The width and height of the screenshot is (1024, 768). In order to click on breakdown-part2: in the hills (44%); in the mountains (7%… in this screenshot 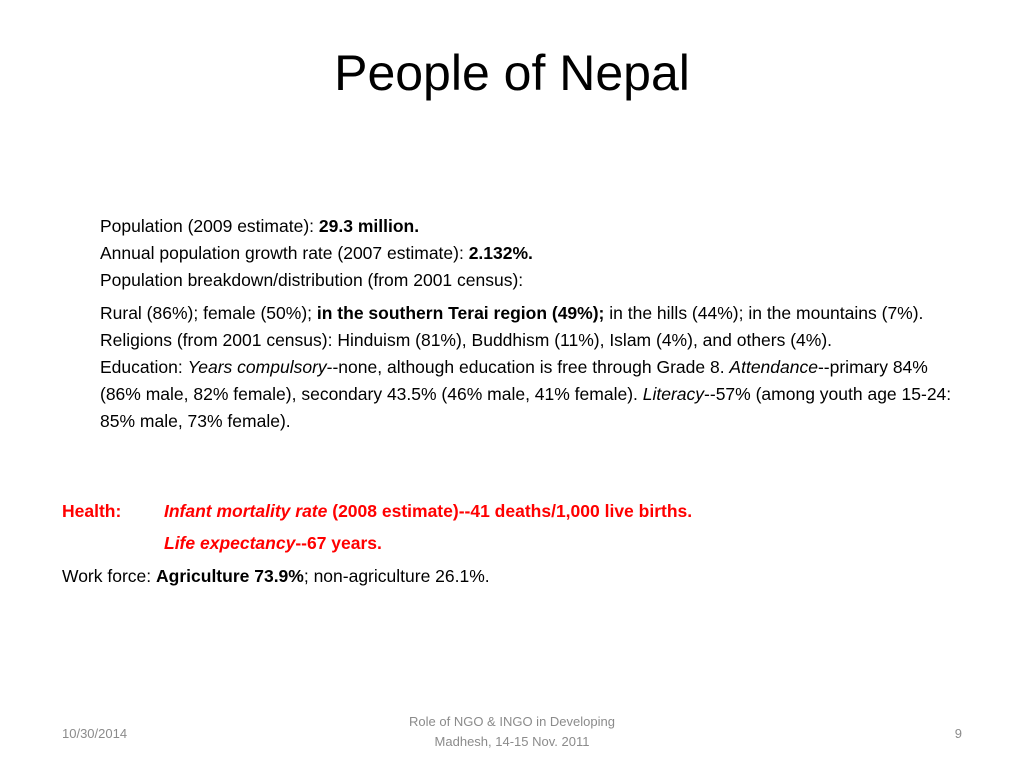, I will do `click(764, 313)`.